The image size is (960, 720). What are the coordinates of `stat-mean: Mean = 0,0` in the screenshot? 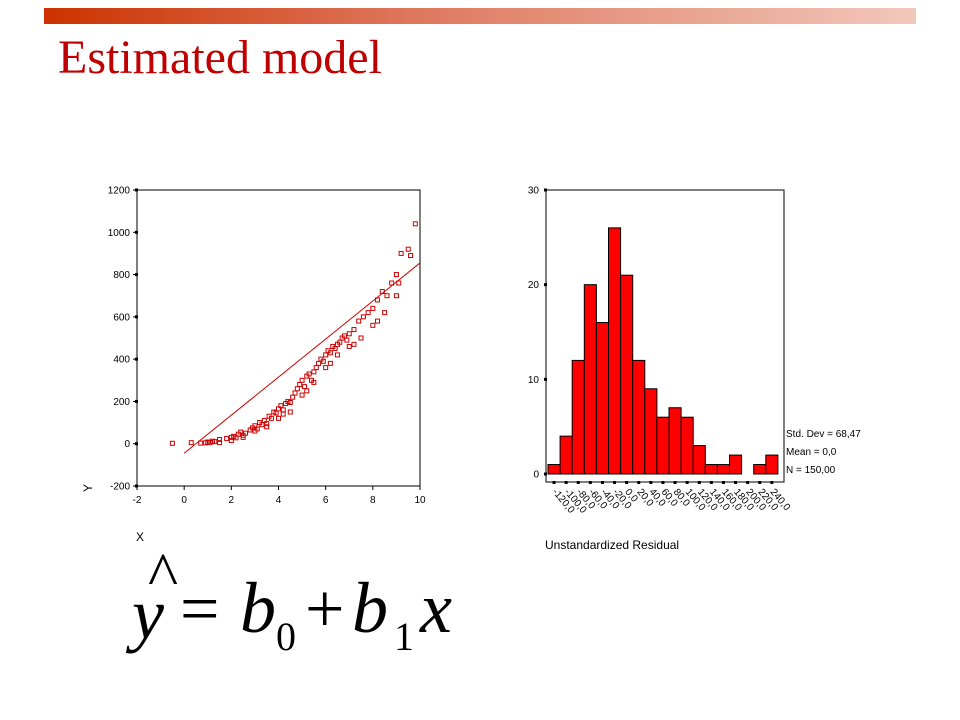 It's located at (811, 452).